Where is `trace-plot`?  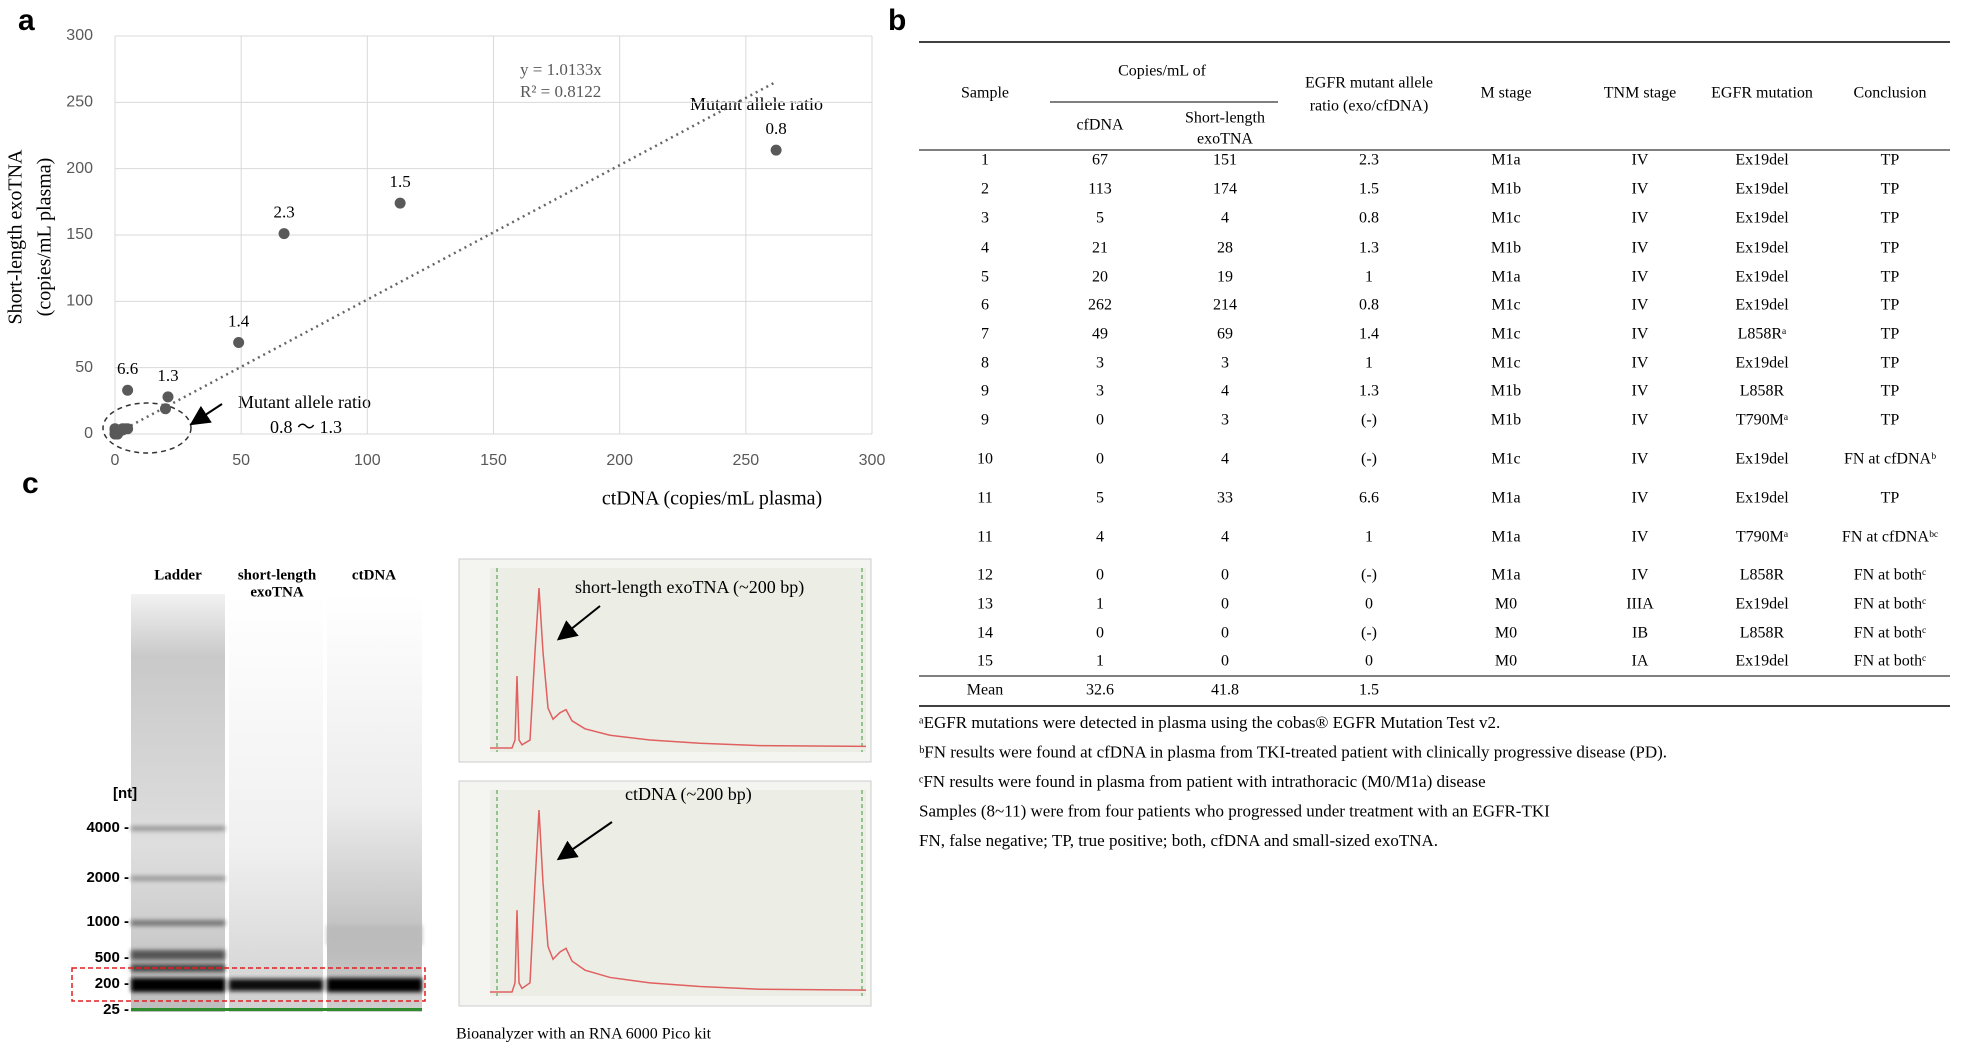 trace-plot is located at coordinates (678, 893).